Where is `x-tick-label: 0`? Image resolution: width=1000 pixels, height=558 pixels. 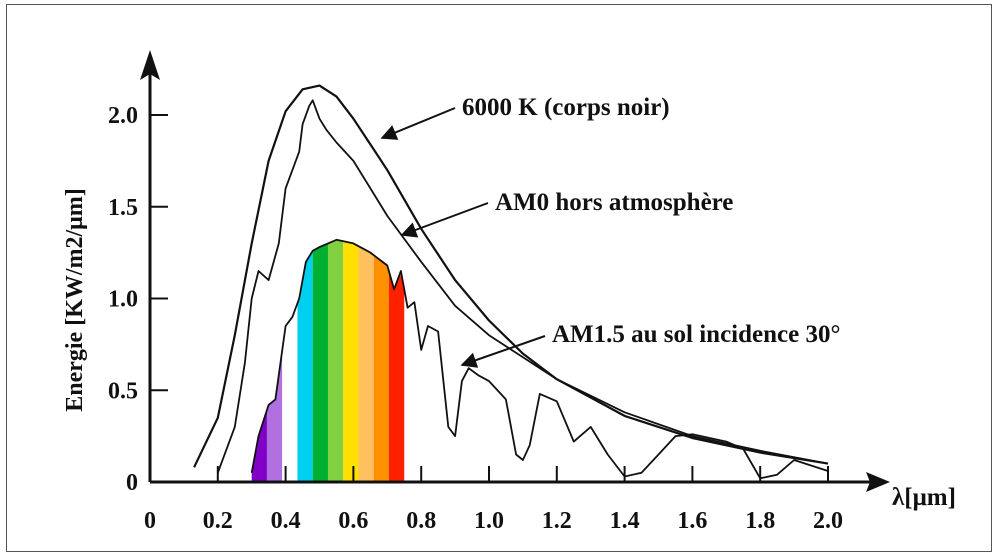 x-tick-label: 0 is located at coordinates (150, 521).